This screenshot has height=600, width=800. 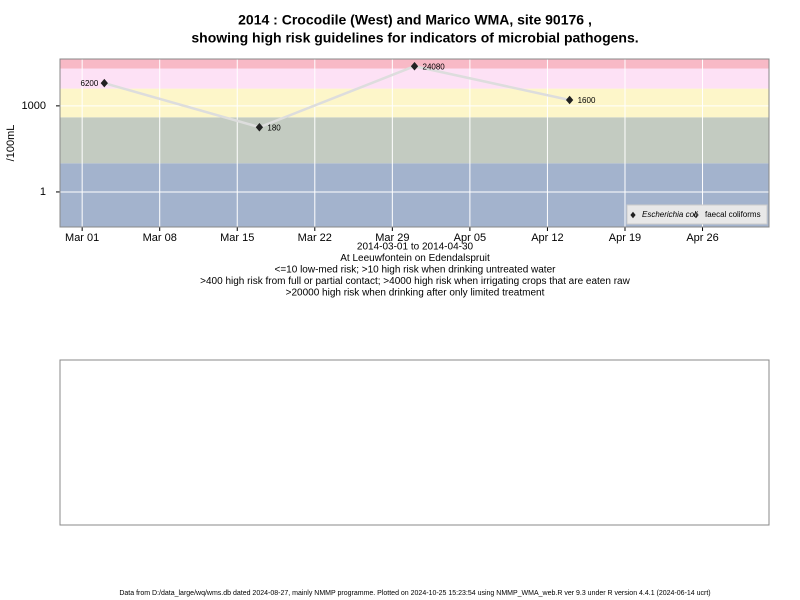 I want to click on legend-label: faecal coliforms, so click(x=733, y=214).